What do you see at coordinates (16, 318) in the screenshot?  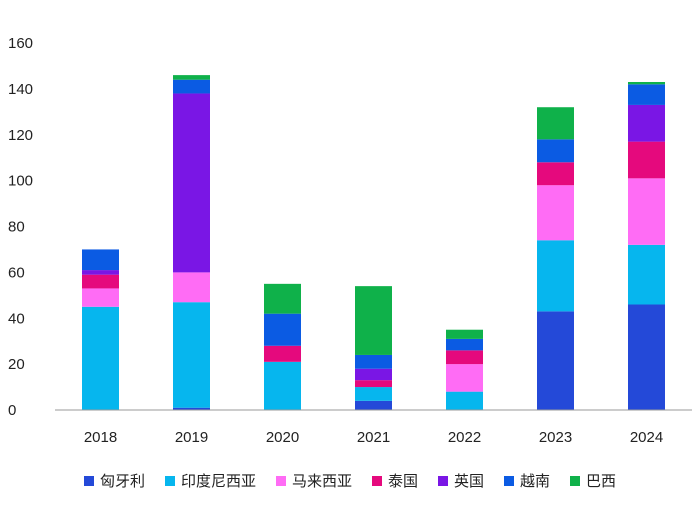 I see `y-tick-label: 40` at bounding box center [16, 318].